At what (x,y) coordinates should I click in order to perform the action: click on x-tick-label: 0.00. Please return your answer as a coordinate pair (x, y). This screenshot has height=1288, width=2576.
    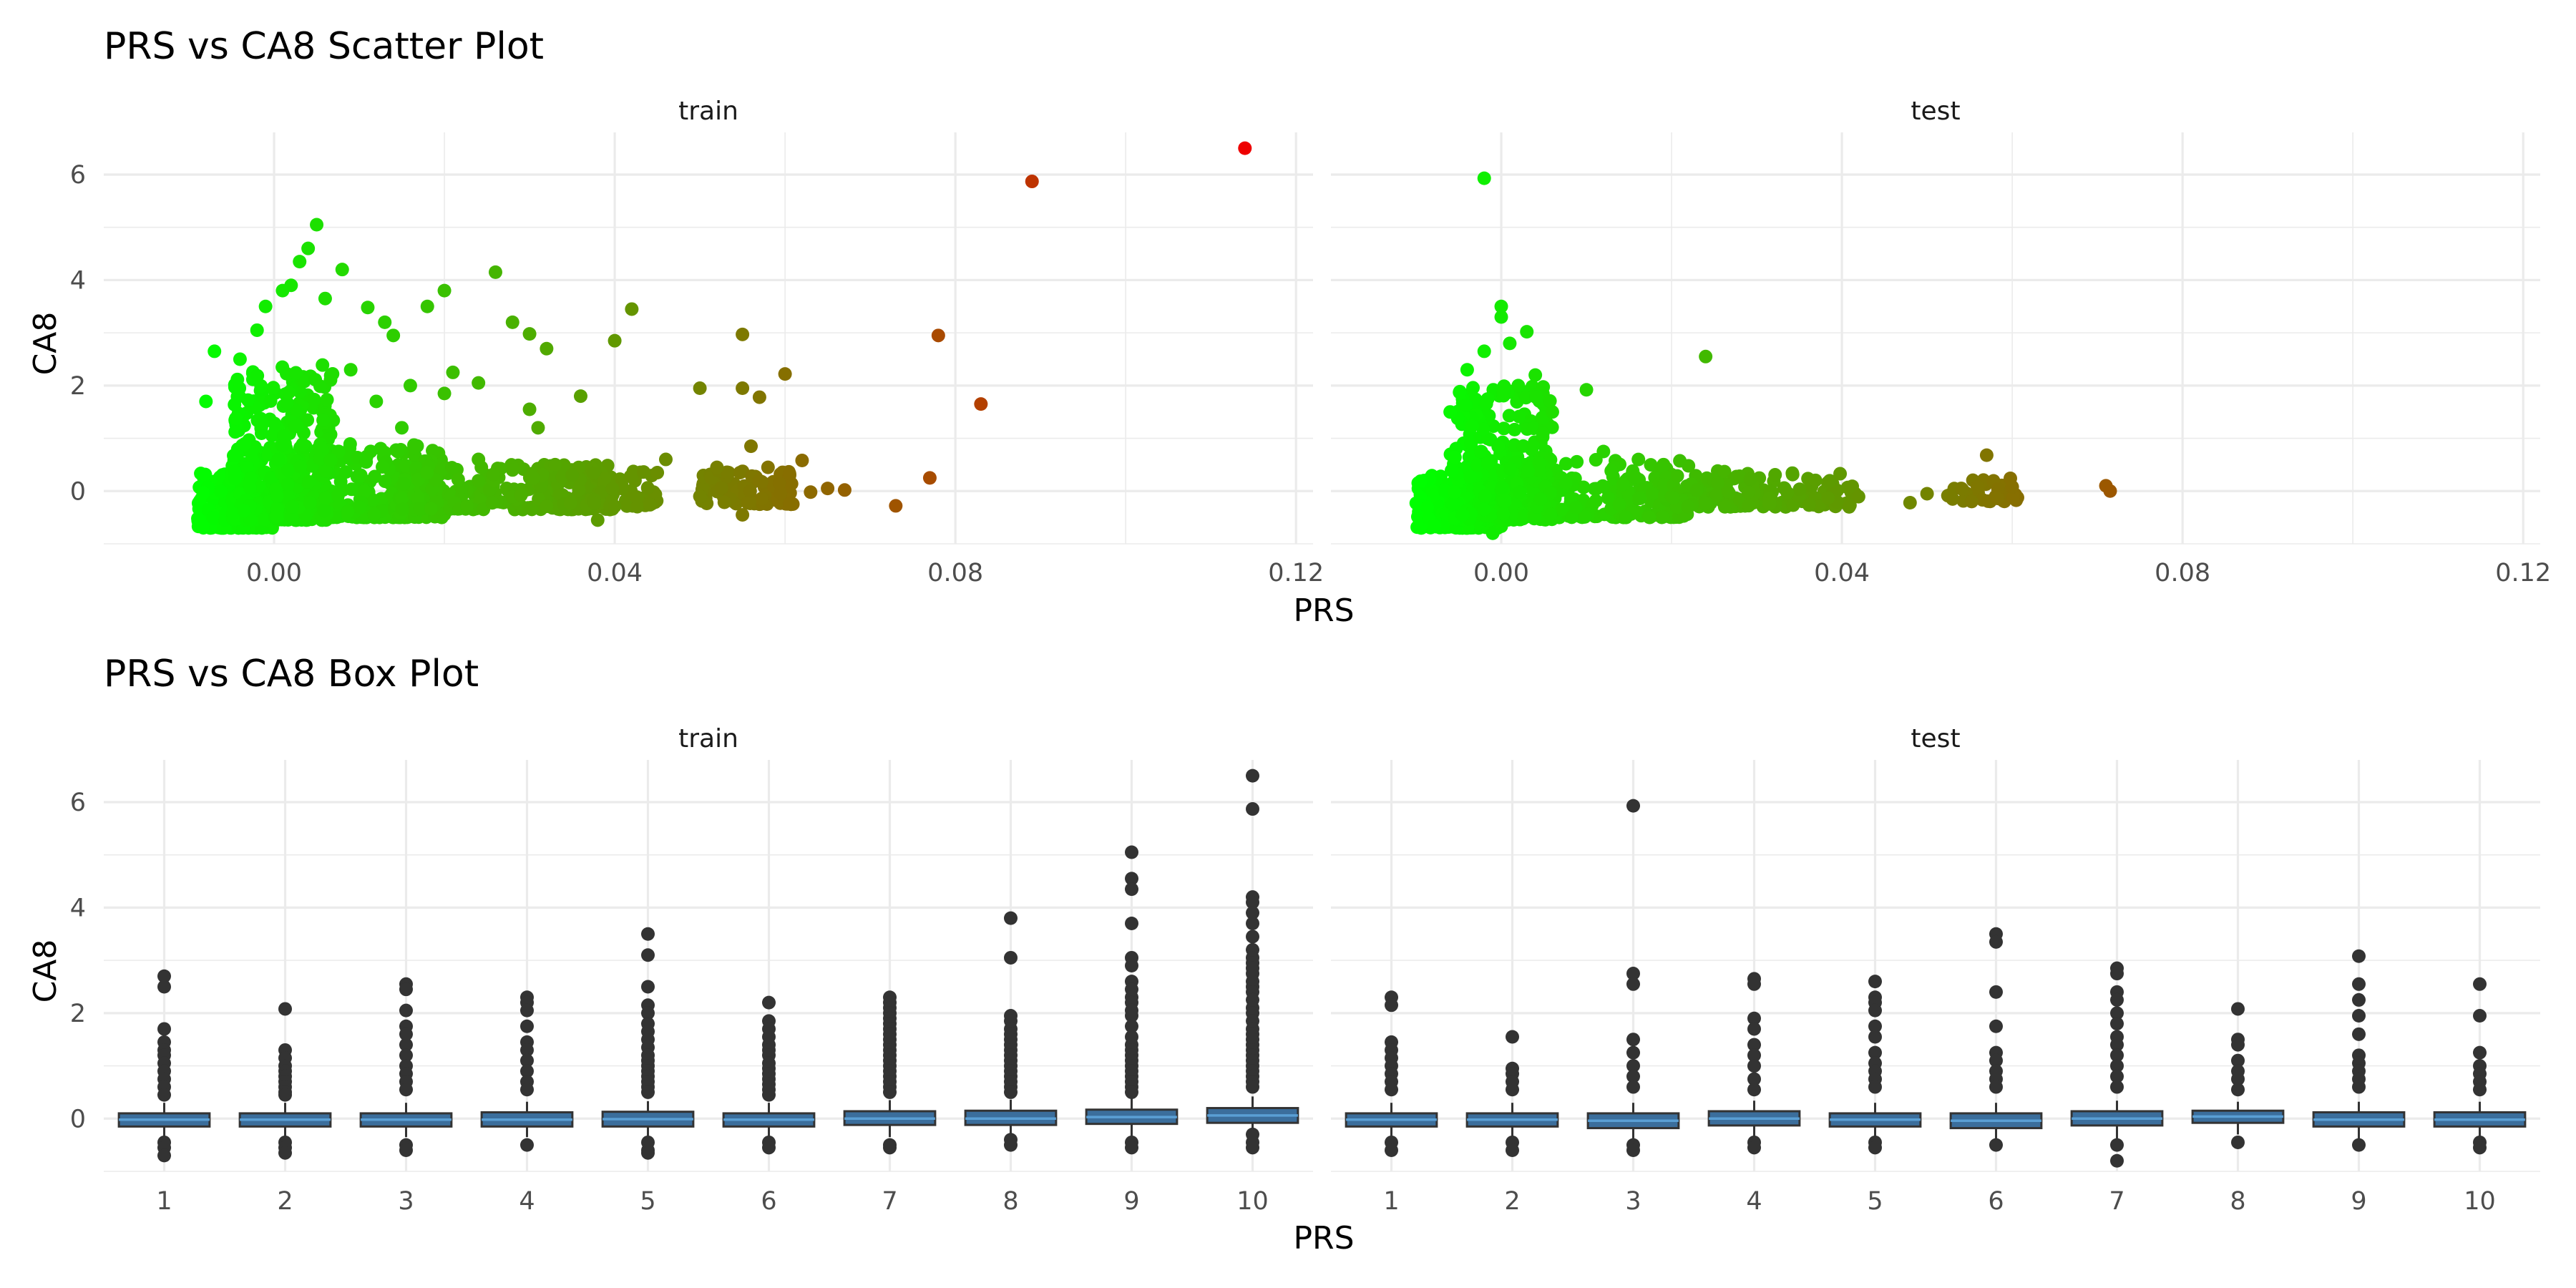
    Looking at the image, I should click on (1501, 573).